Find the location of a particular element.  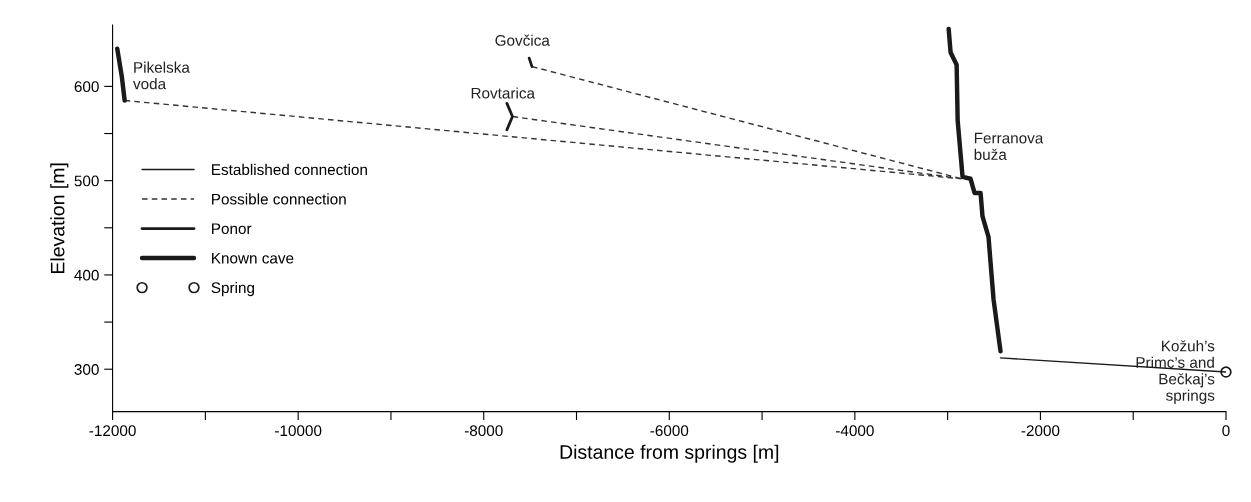

legend-label: Known cave is located at coordinates (253, 258).